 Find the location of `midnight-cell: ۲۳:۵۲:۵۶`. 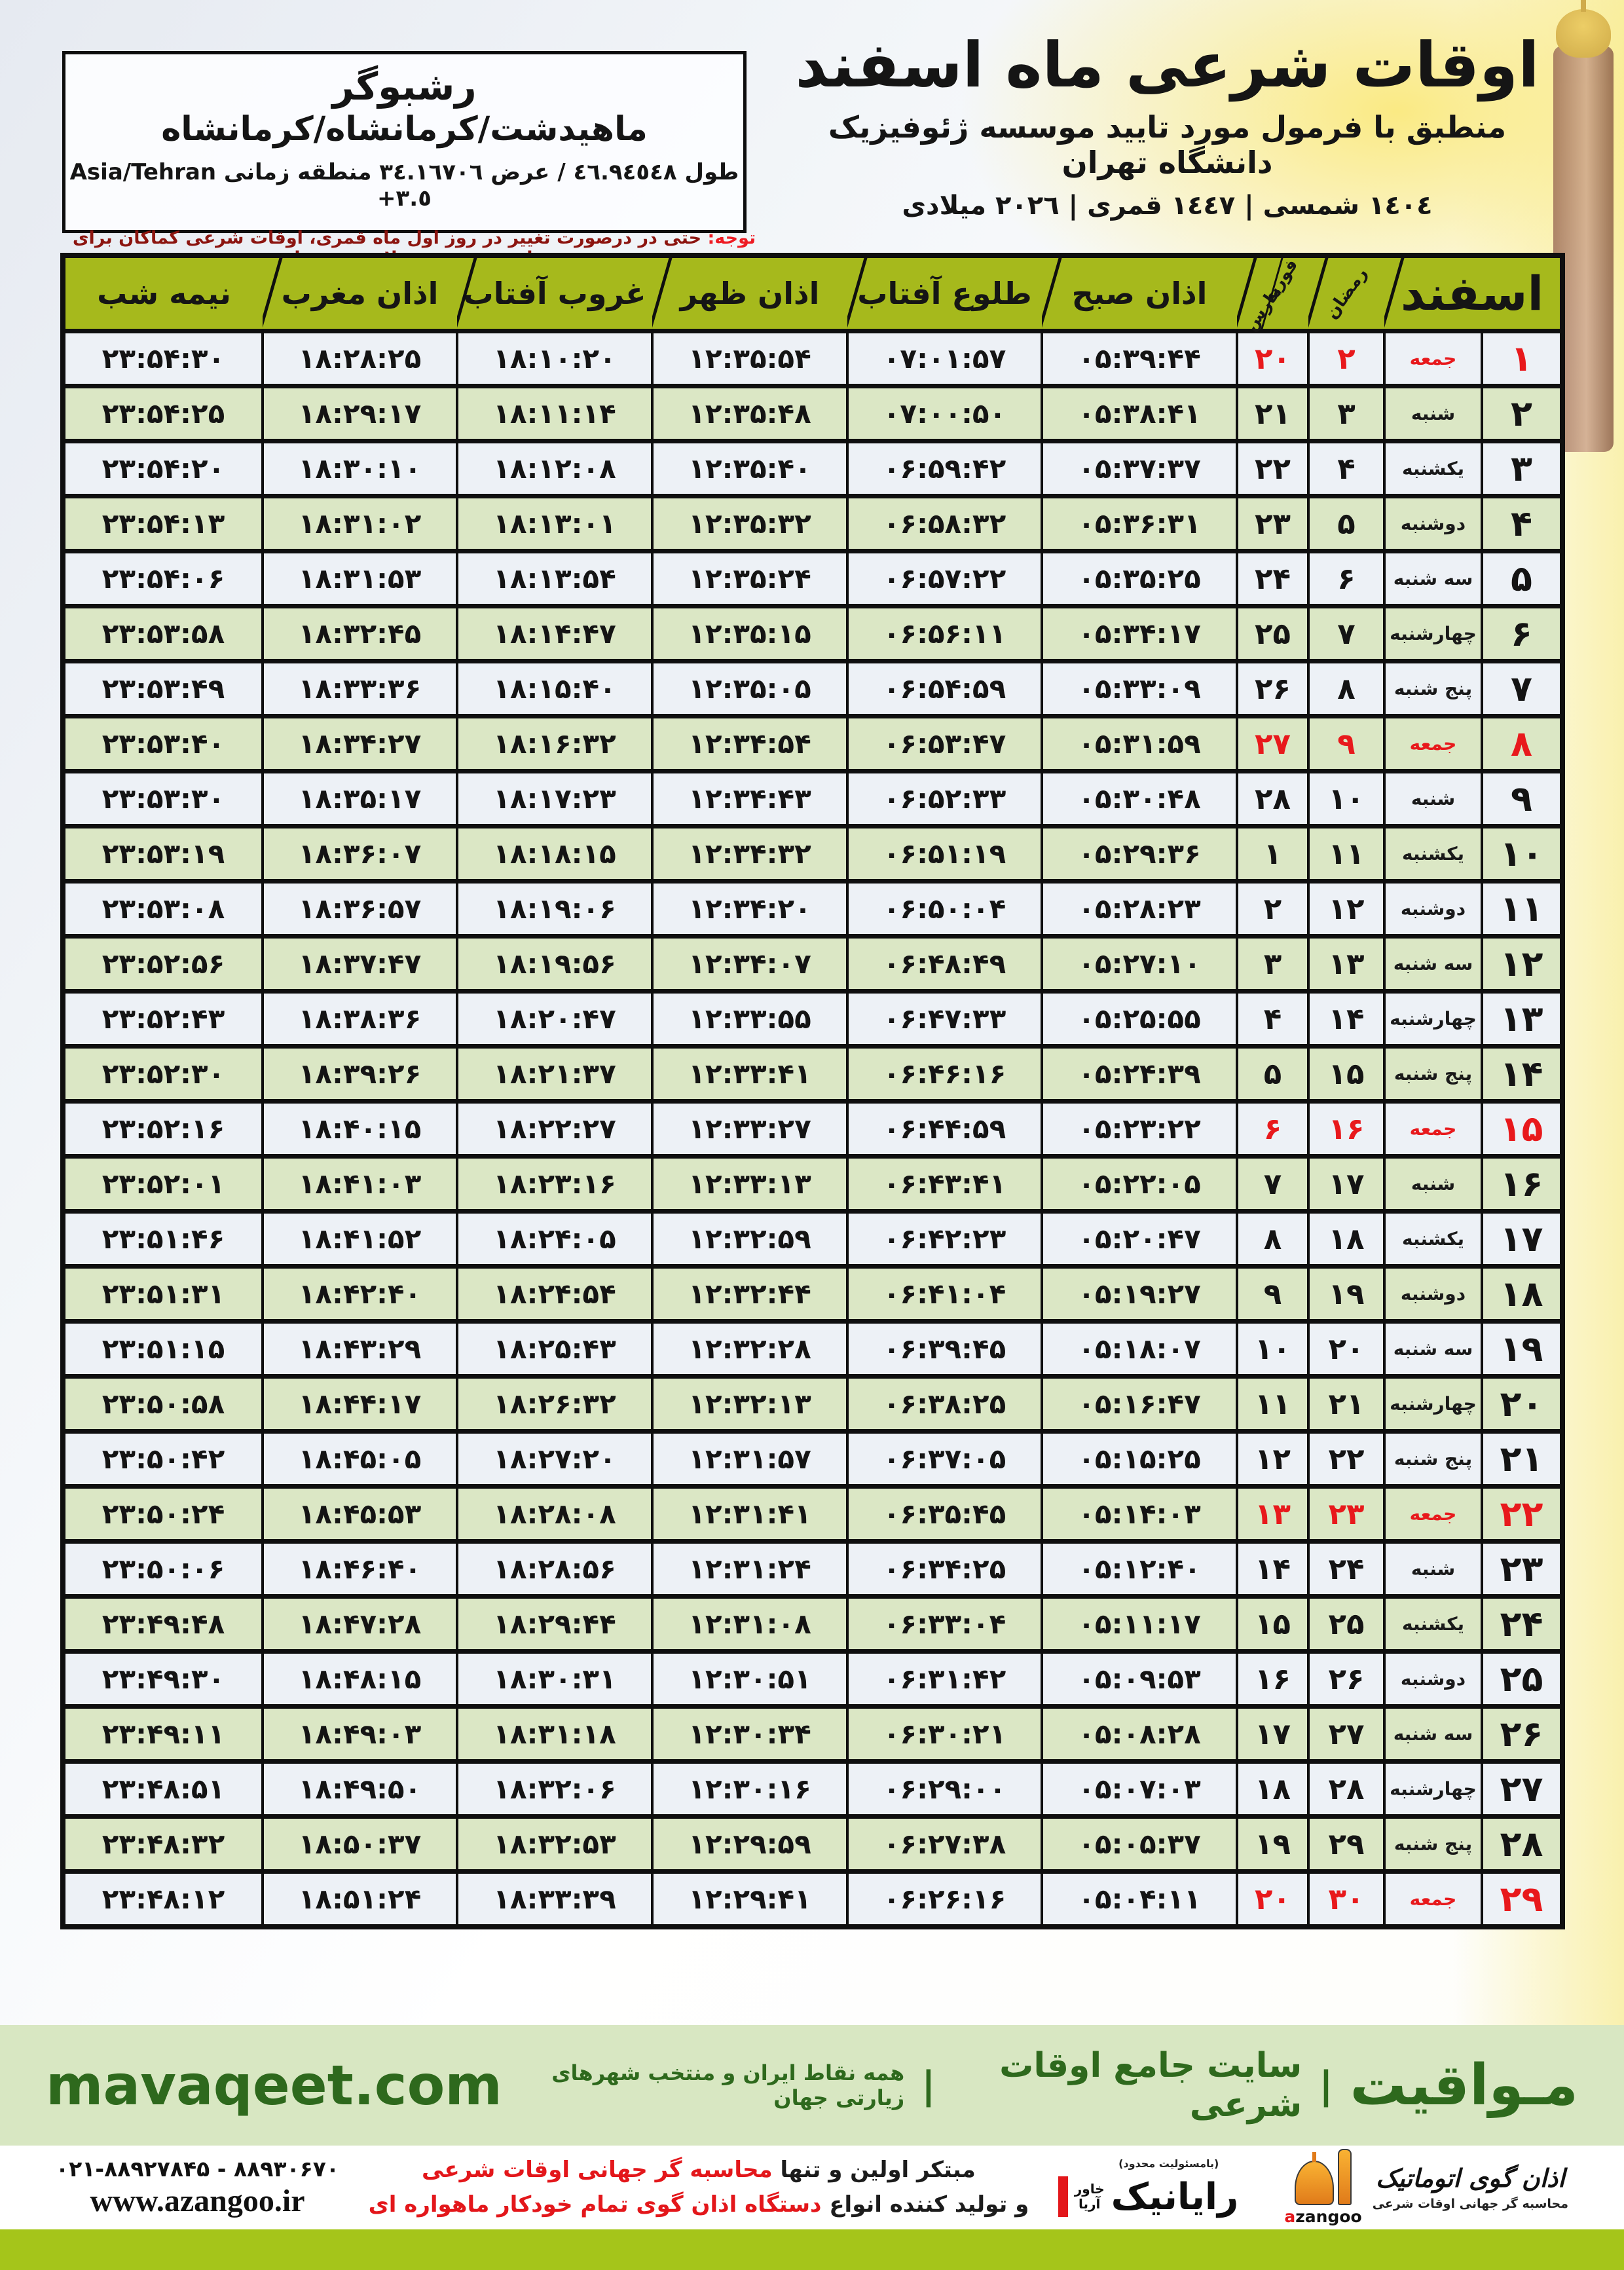

midnight-cell: ۲۳:۵۲:۵۶ is located at coordinates (163, 964).